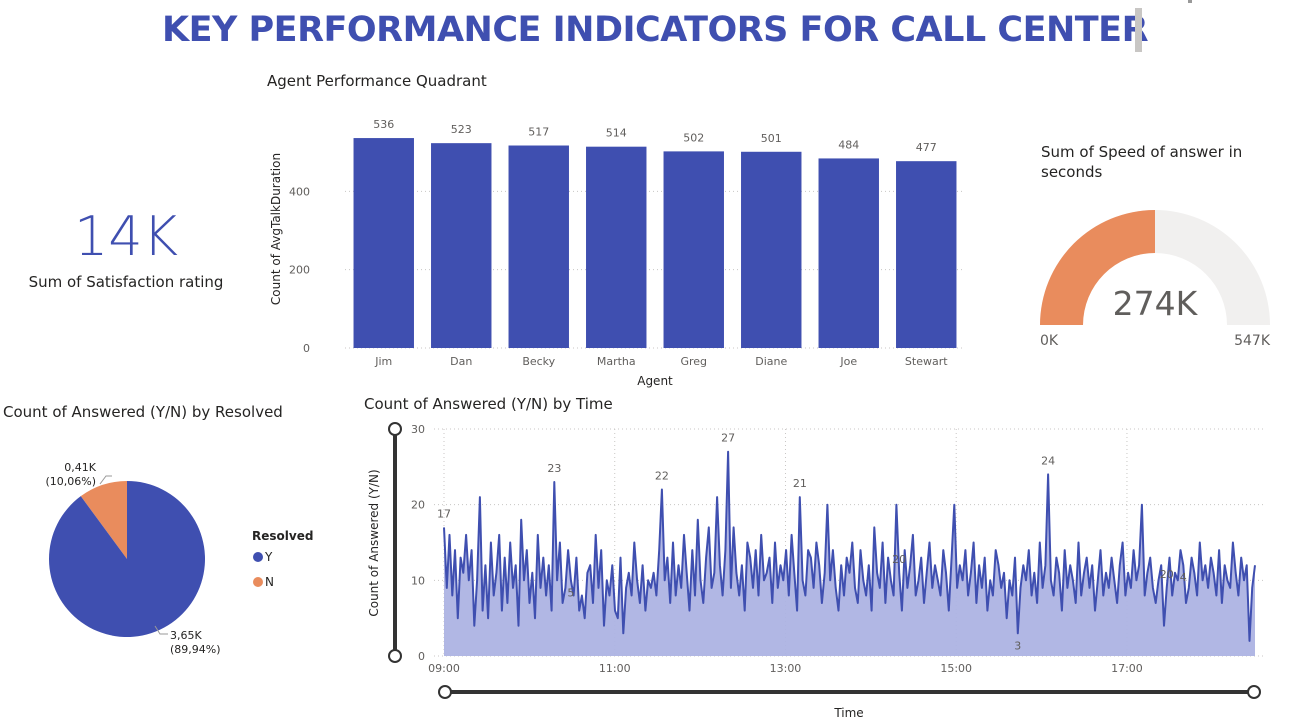 The image size is (1292, 728). What do you see at coordinates (538, 132) in the screenshot?
I see `bar-data-label: 517` at bounding box center [538, 132].